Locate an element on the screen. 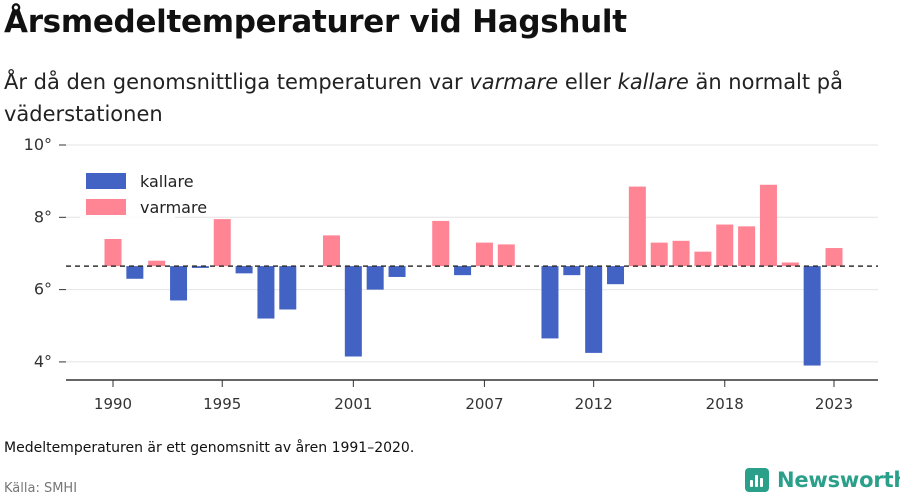 Image resolution: width=900 pixels, height=500 pixels. newsworthy-logo-icon is located at coordinates (757, 480).